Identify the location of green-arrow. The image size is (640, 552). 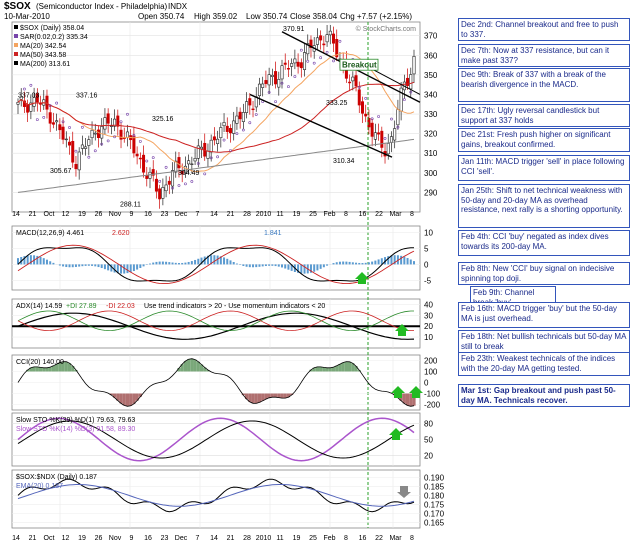
(416, 392).